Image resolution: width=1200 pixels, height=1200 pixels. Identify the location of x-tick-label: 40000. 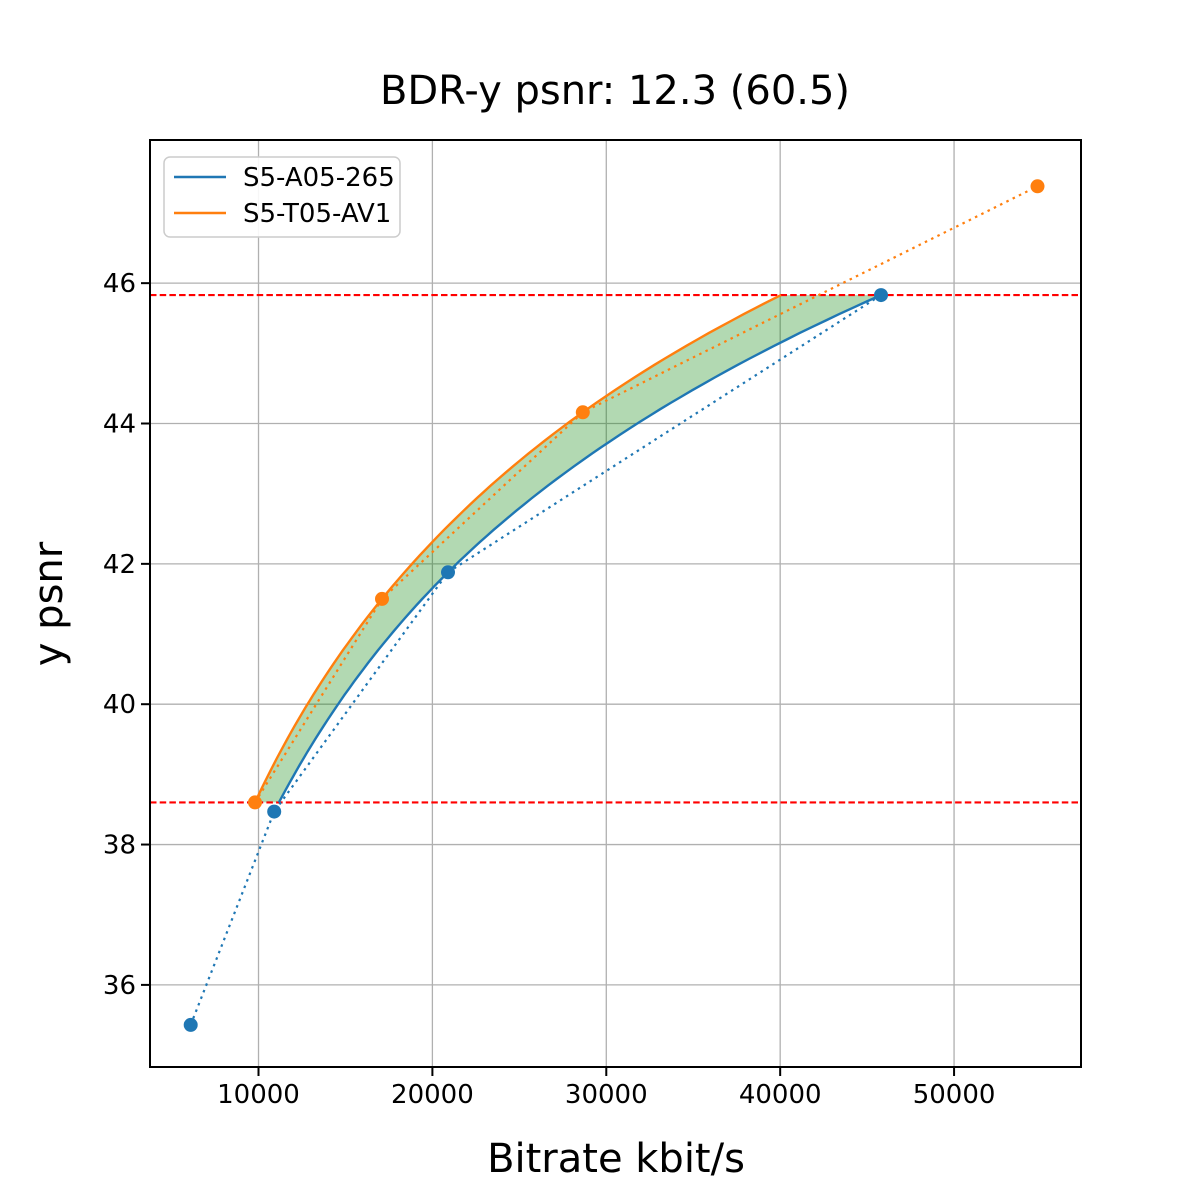
(780, 1095).